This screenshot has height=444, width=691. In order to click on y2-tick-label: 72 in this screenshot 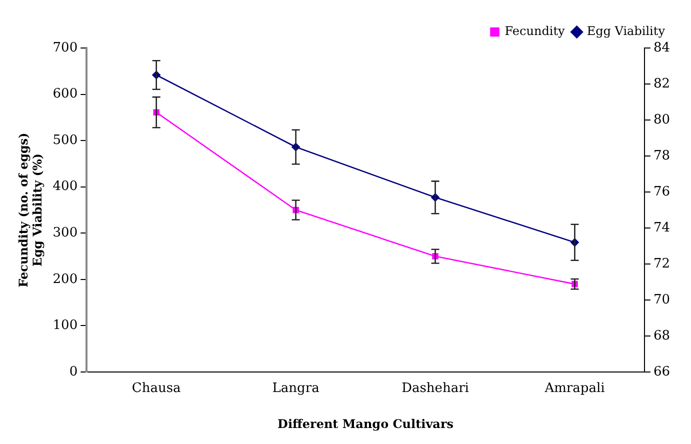, I will do `click(661, 264)`.